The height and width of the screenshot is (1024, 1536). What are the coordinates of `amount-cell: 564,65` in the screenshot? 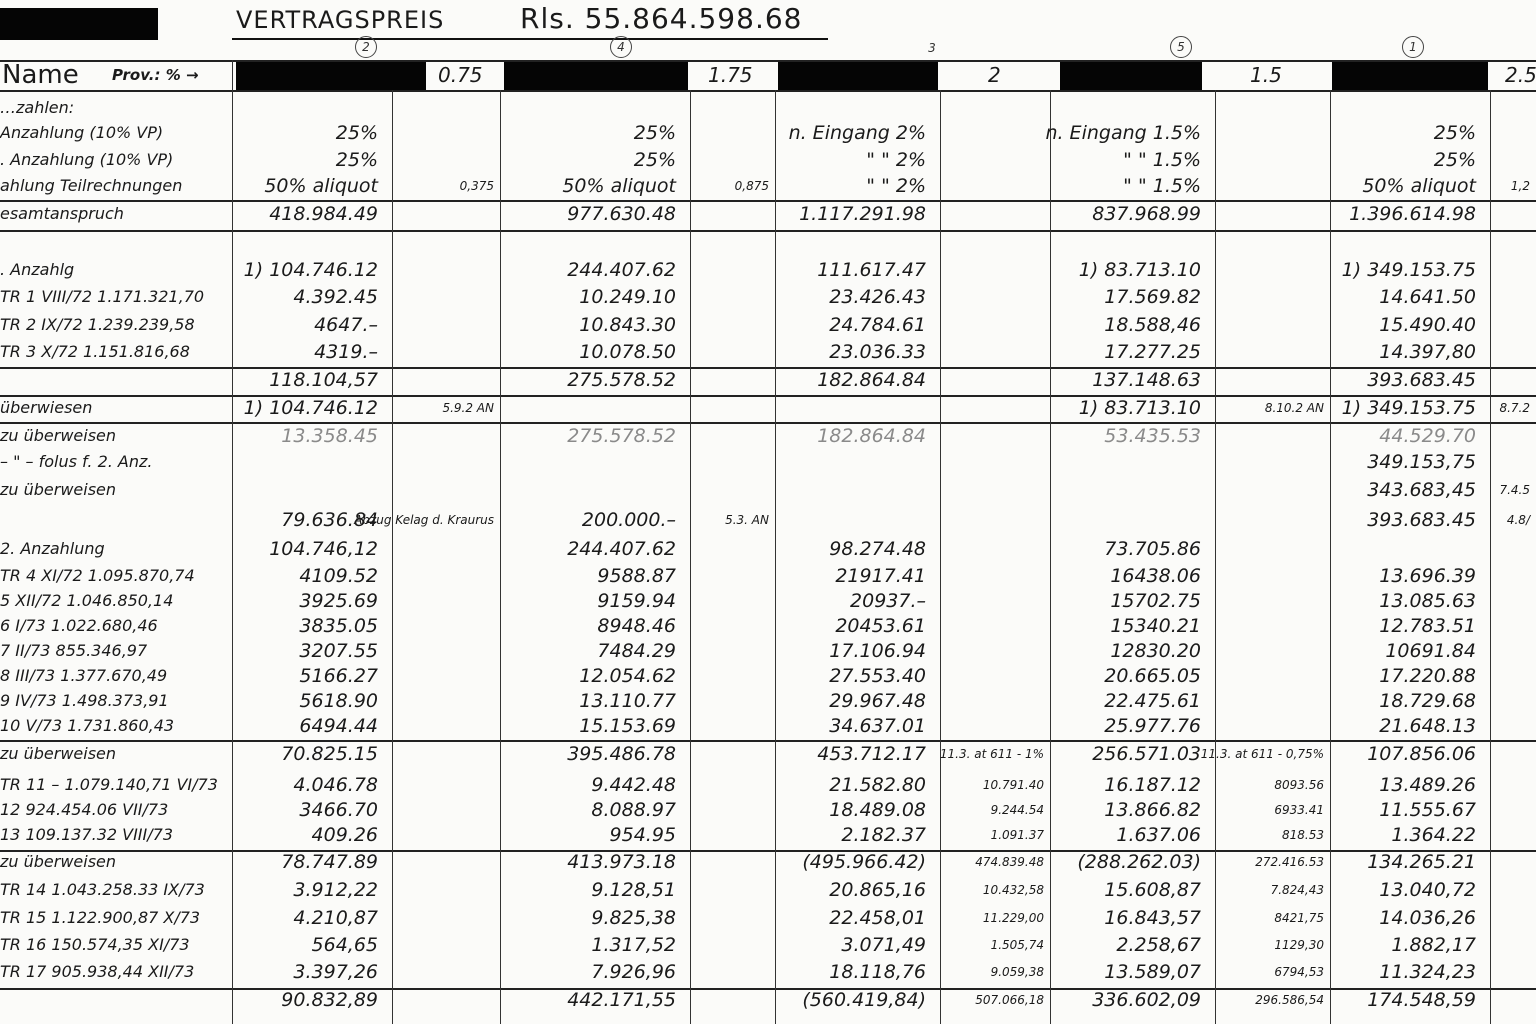 It's located at (344, 945).